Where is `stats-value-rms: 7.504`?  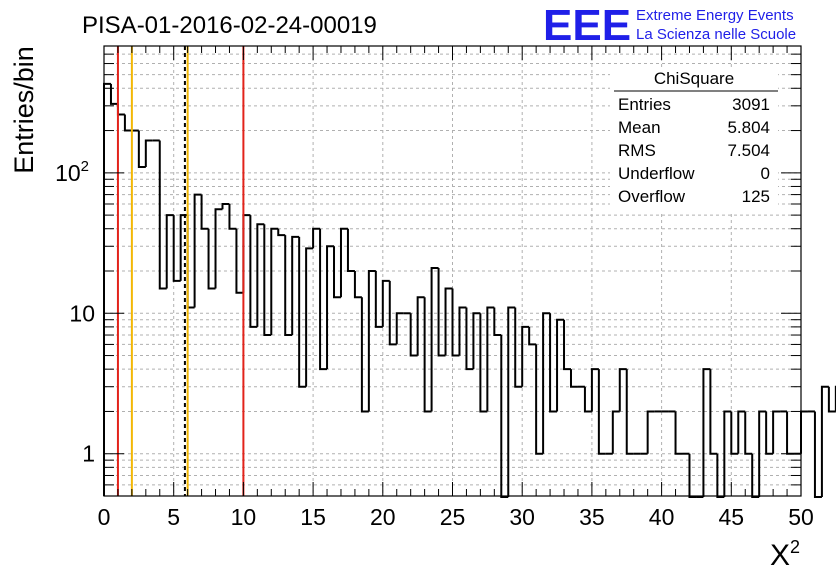
stats-value-rms: 7.504 is located at coordinates (748, 150).